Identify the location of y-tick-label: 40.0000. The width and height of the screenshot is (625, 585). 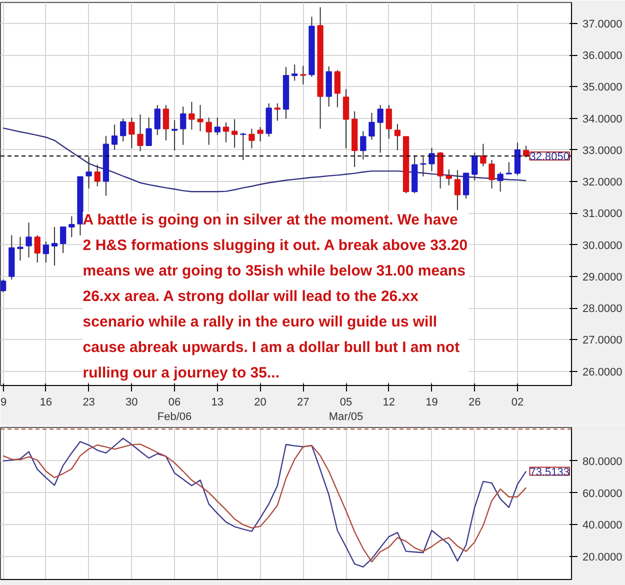
(602, 526).